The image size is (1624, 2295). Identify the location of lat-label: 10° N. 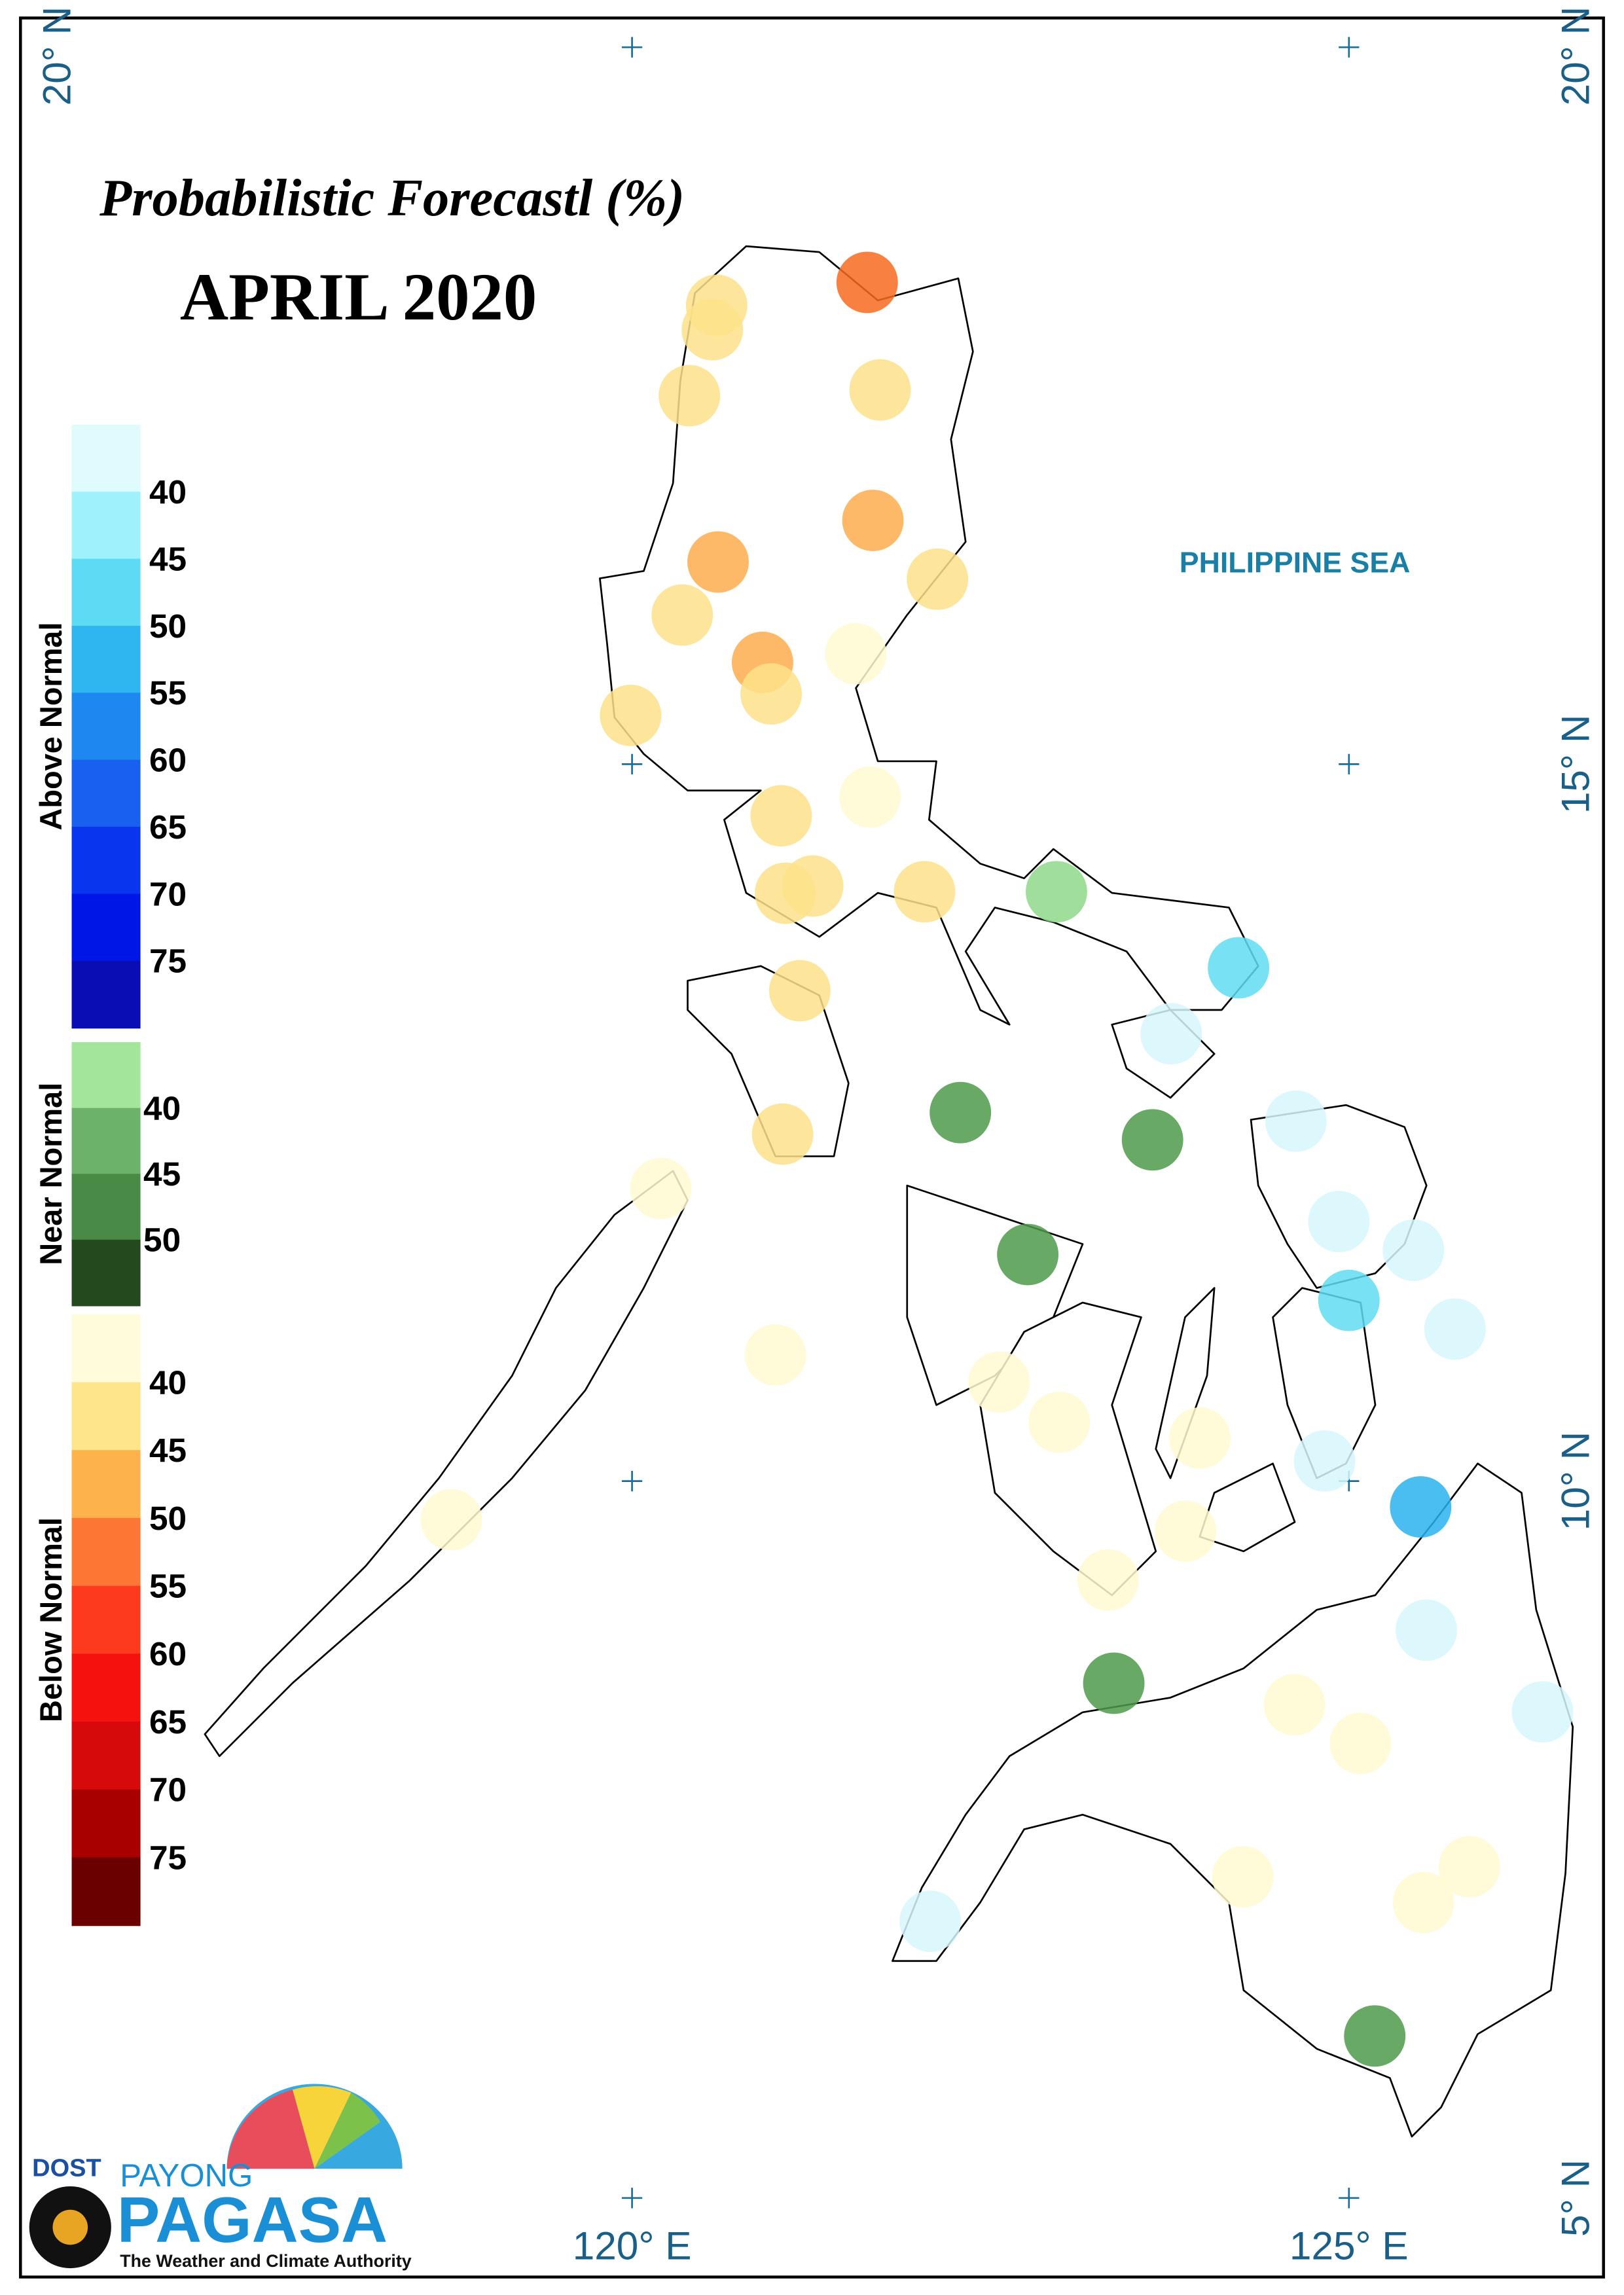
(1575, 1482).